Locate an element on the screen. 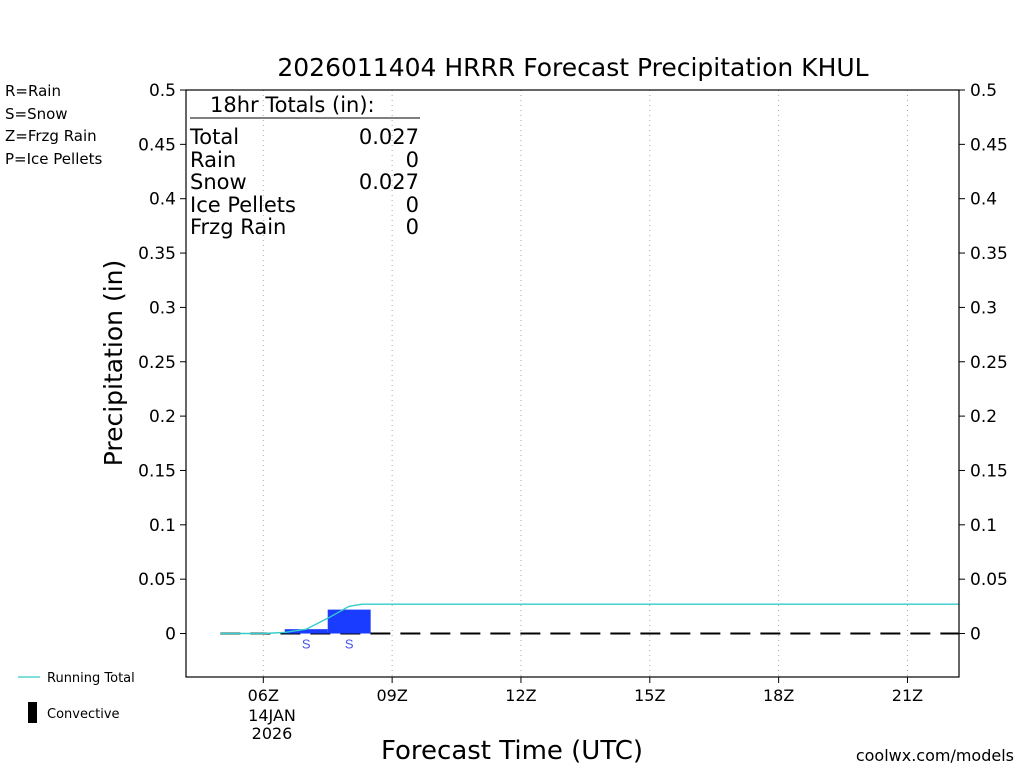 The image size is (1024, 768). y-tick-label-left: 0 is located at coordinates (170, 635).